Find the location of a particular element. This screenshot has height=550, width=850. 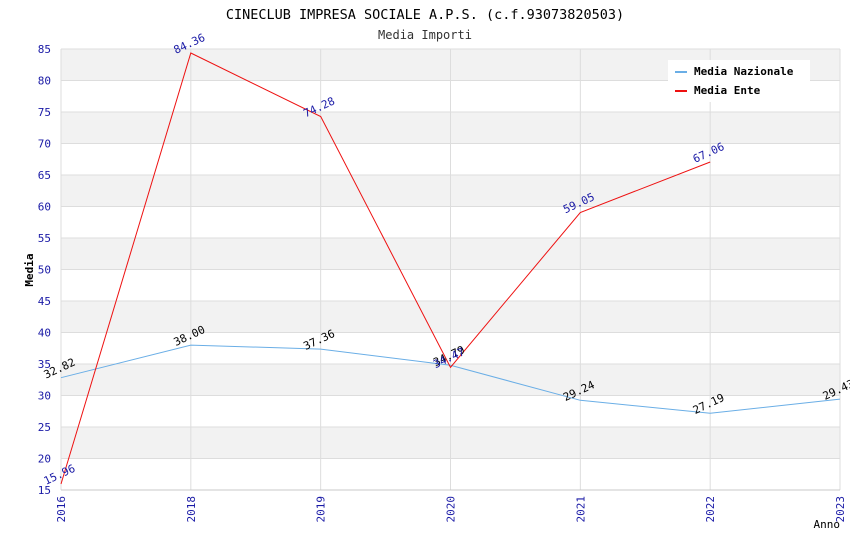

y-tick-label: 35 is located at coordinates (44, 364).